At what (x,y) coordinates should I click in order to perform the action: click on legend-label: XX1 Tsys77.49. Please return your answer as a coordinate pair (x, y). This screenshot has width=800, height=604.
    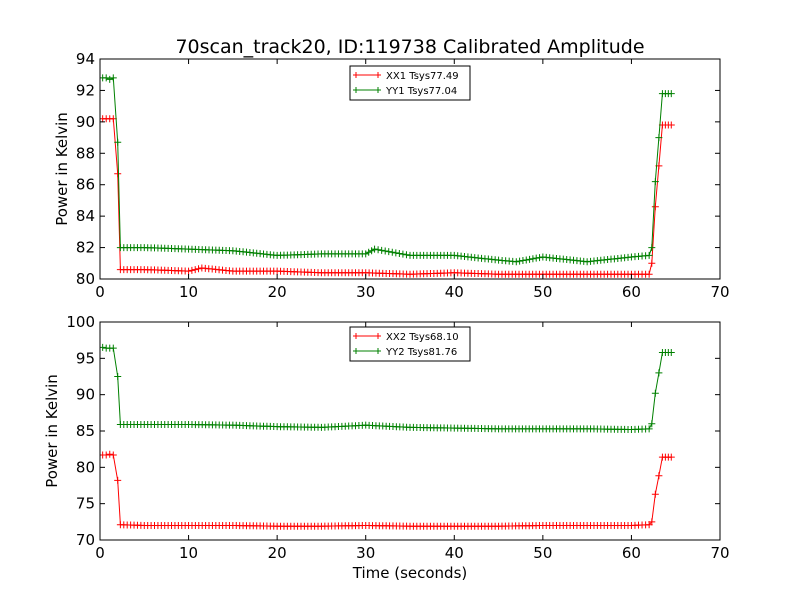
    Looking at the image, I should click on (422, 76).